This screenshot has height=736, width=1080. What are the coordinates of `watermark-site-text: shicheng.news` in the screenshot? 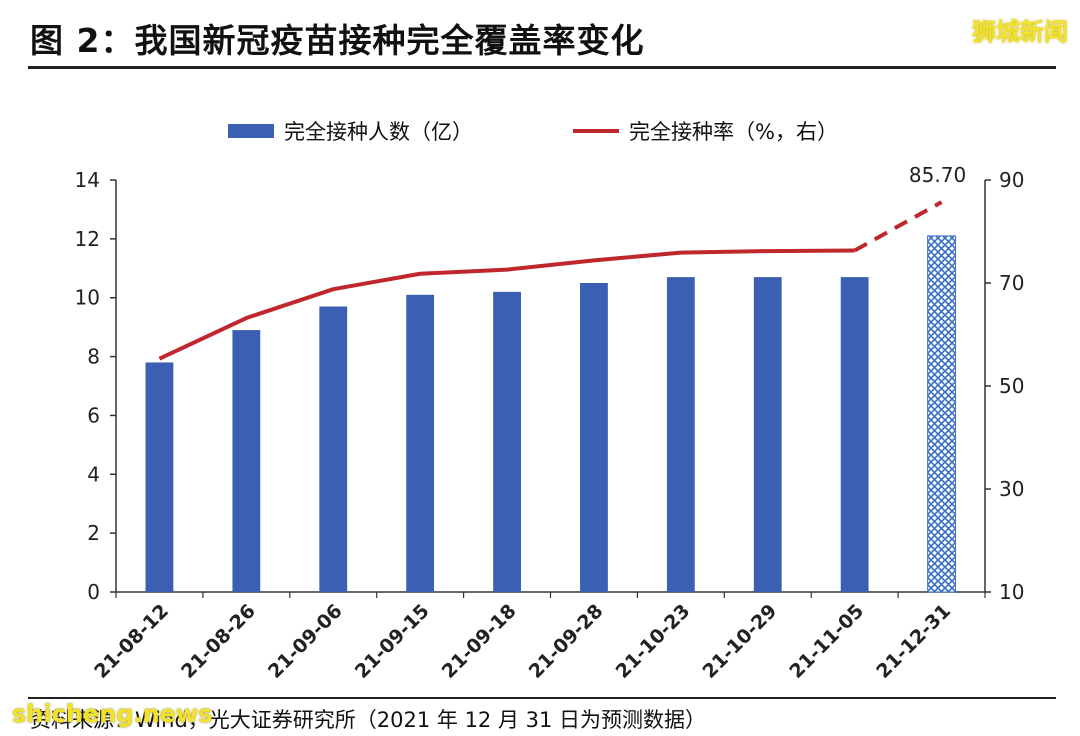 It's located at (112, 714).